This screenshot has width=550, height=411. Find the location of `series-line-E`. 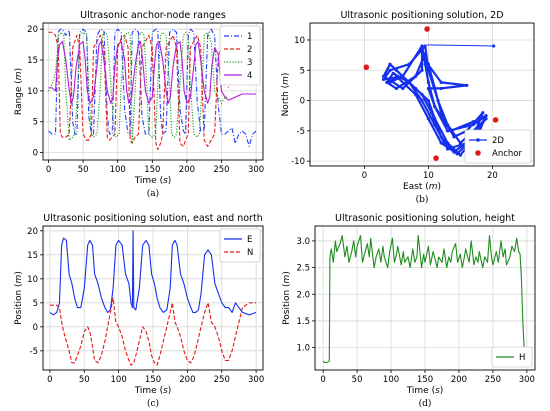

series-line-E is located at coordinates (153, 273).